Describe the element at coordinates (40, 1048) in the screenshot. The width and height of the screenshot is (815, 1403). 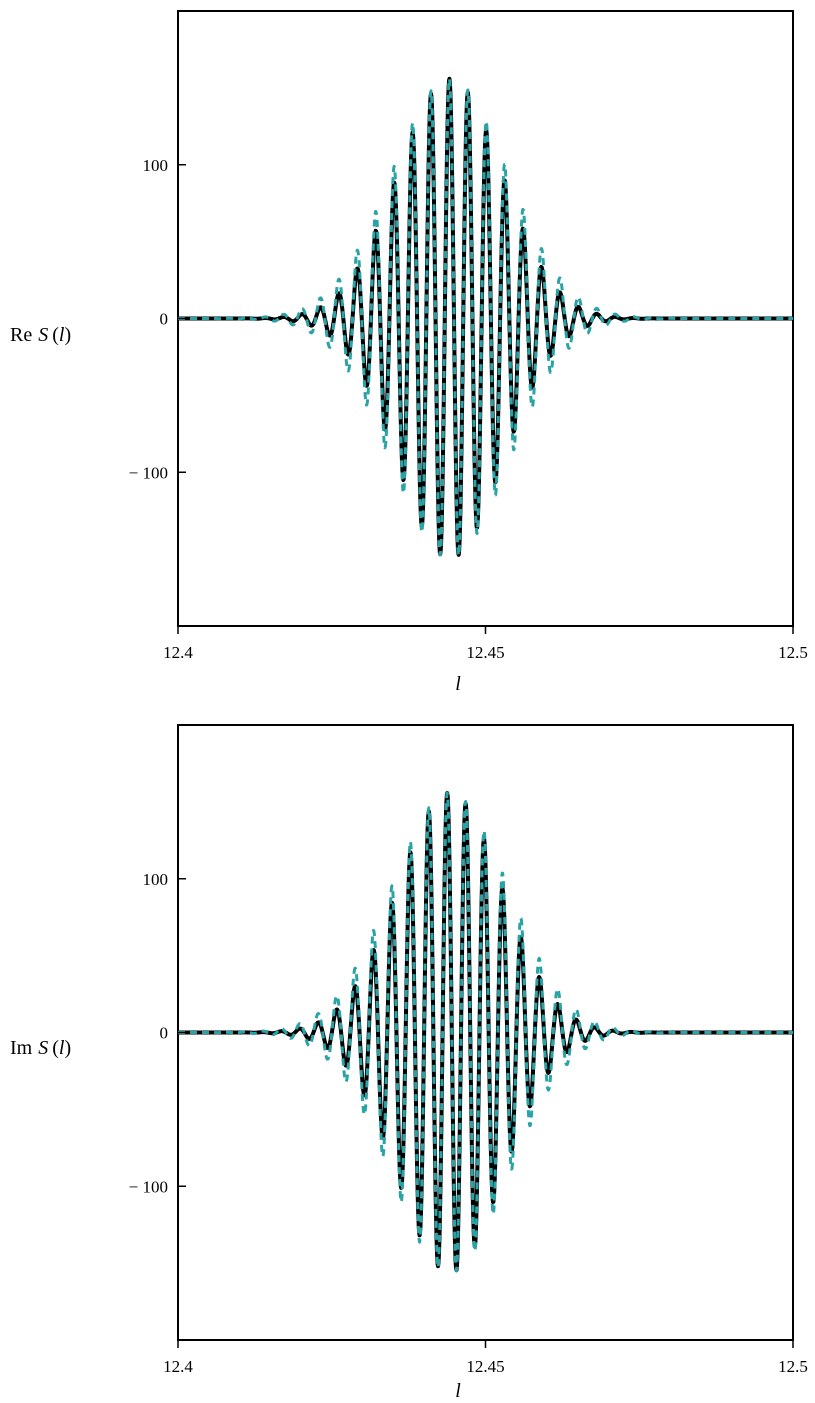
I see `y-axis-label: Im S (l)` at that location.